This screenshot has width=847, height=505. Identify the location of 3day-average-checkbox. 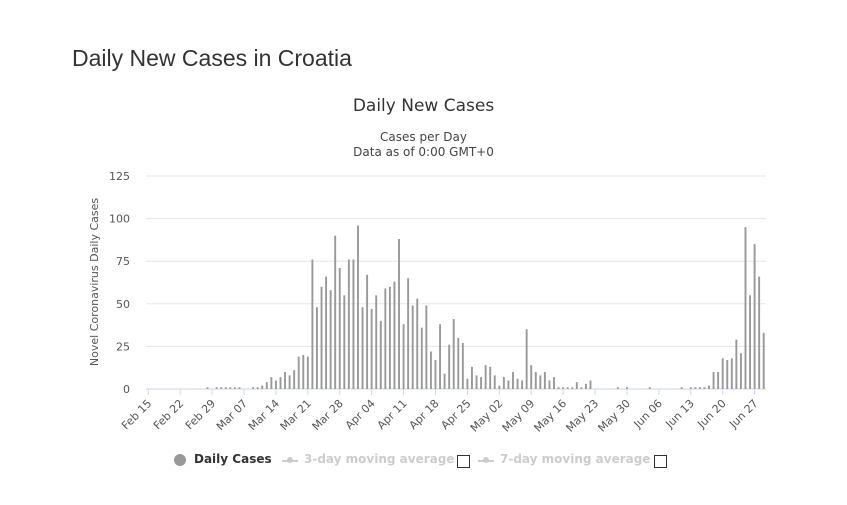
(463, 461).